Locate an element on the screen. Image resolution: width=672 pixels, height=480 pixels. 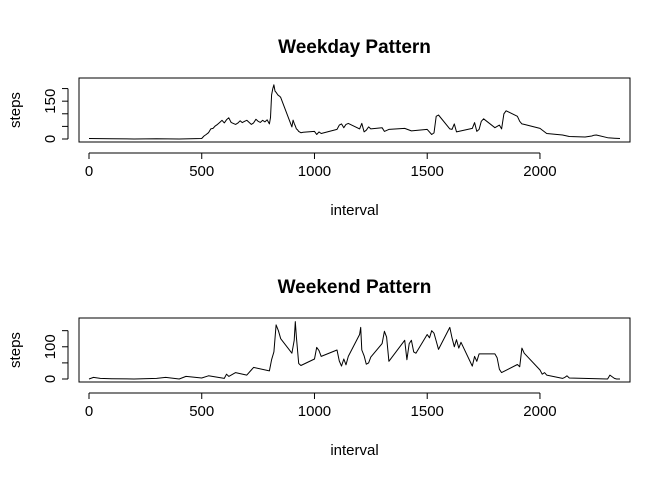
panel-1-x-tick-label: 0 is located at coordinates (89, 171).